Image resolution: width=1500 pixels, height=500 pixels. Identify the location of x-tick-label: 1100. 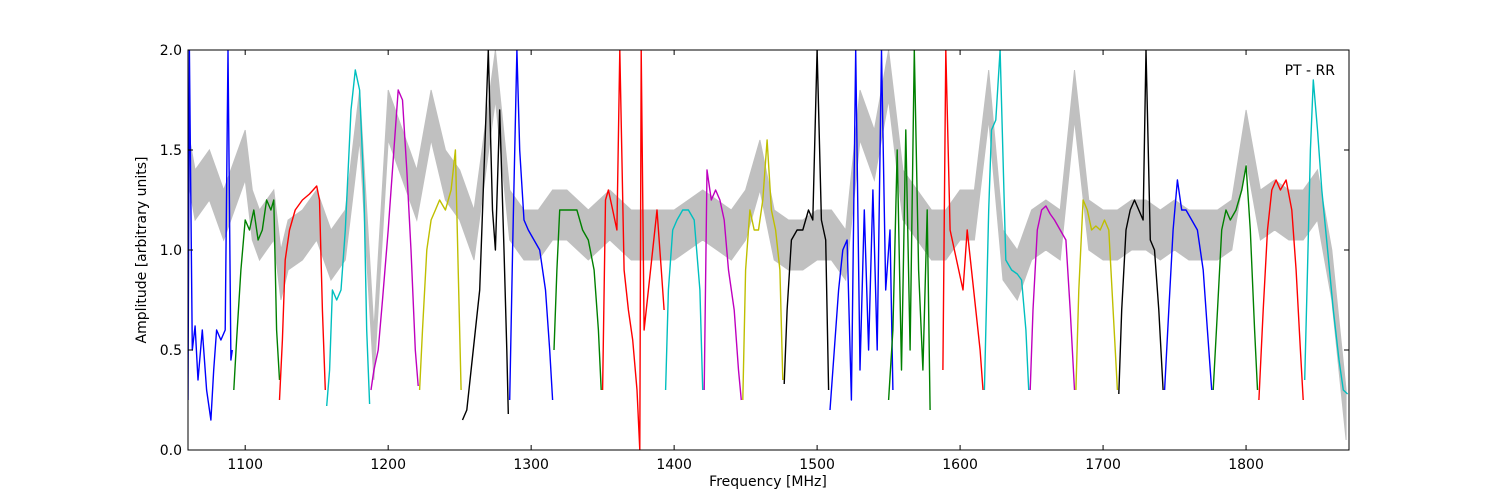
(245, 465).